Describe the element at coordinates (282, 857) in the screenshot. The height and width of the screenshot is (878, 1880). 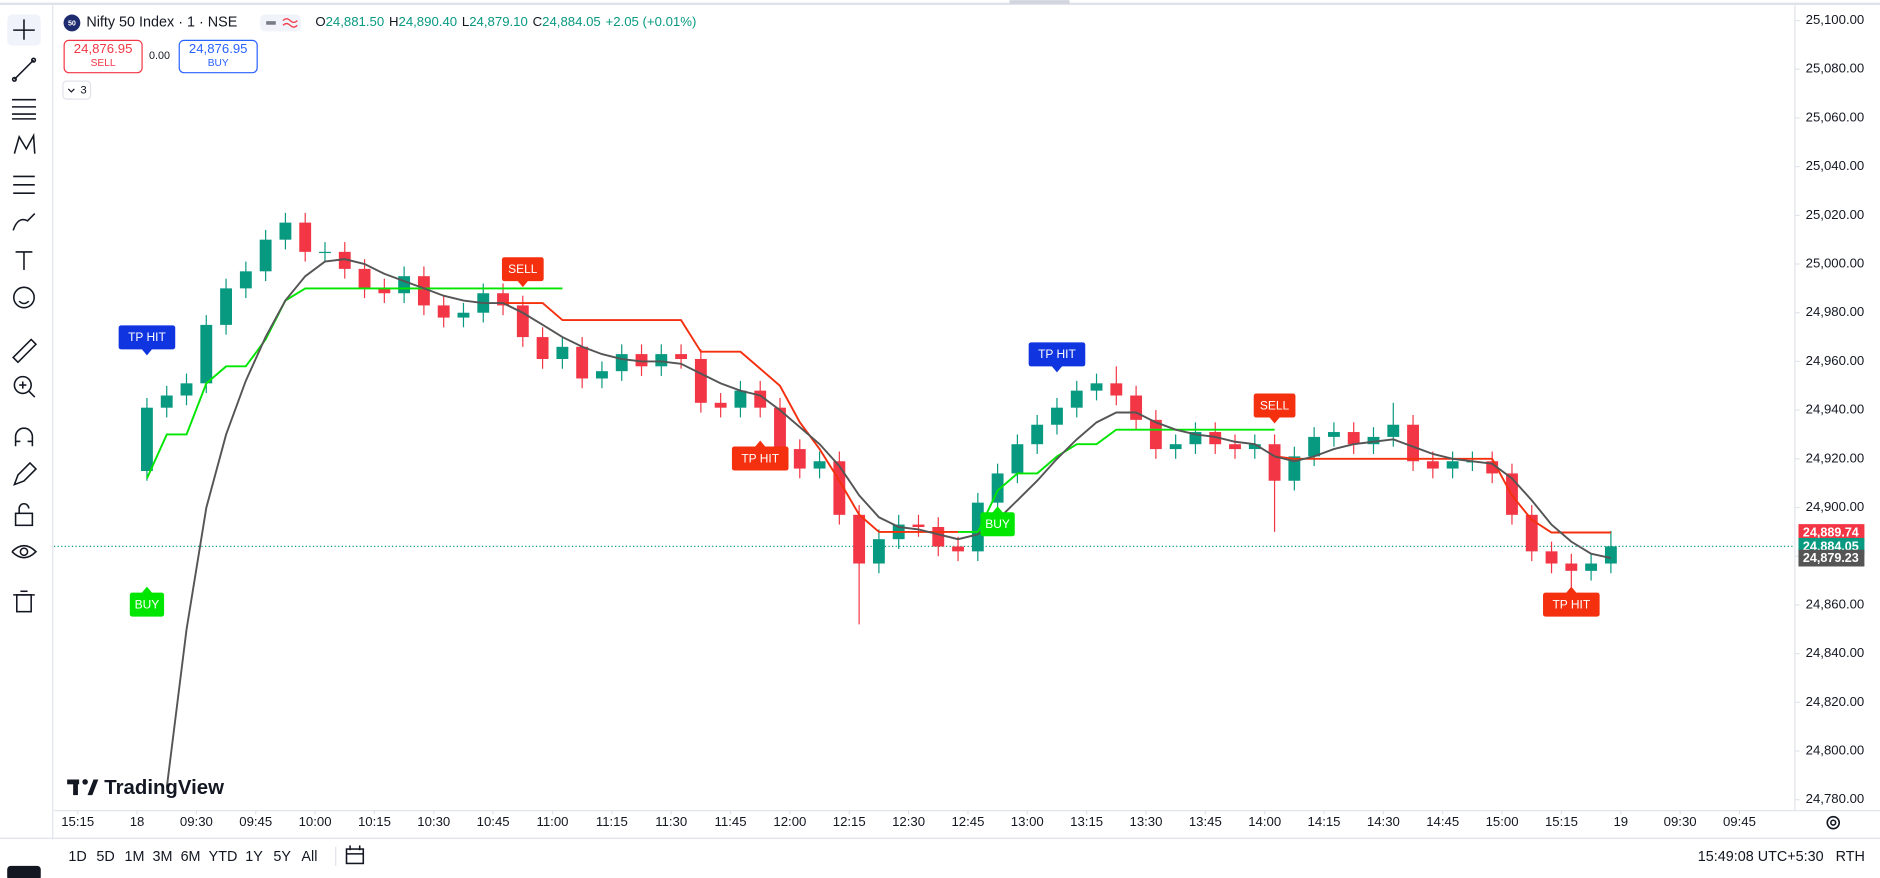
I see `range-button: 5Y` at that location.